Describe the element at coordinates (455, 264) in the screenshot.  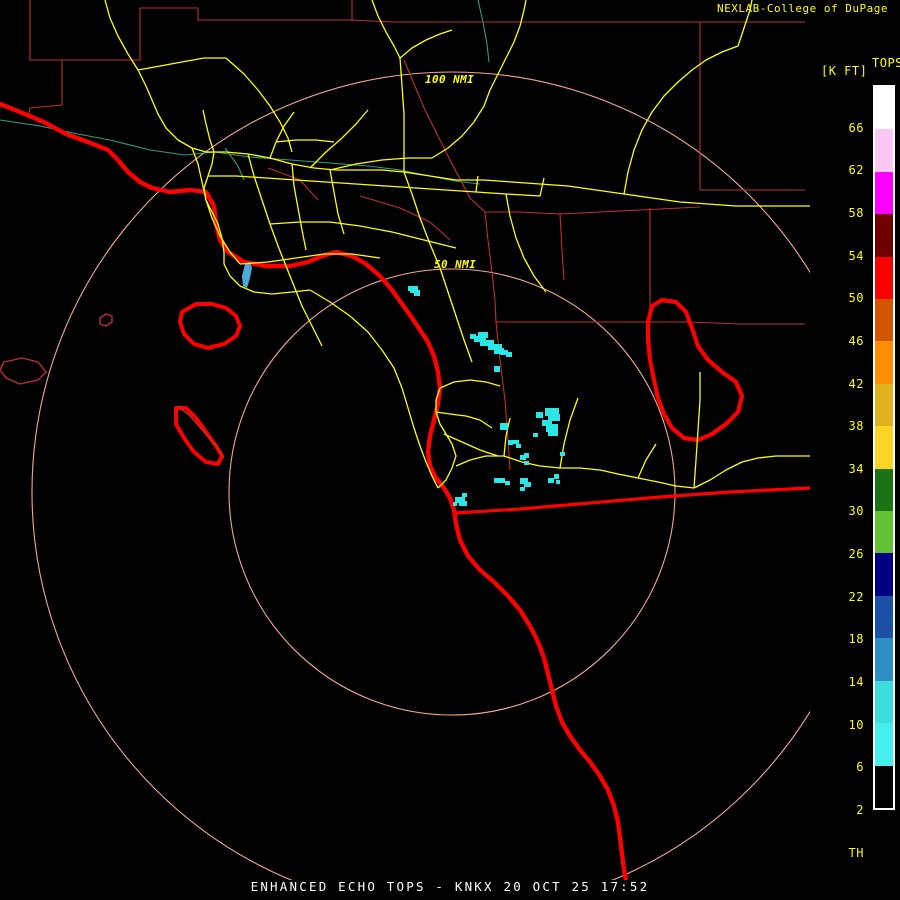
I see `range-ring-label-50: 50 NMI` at that location.